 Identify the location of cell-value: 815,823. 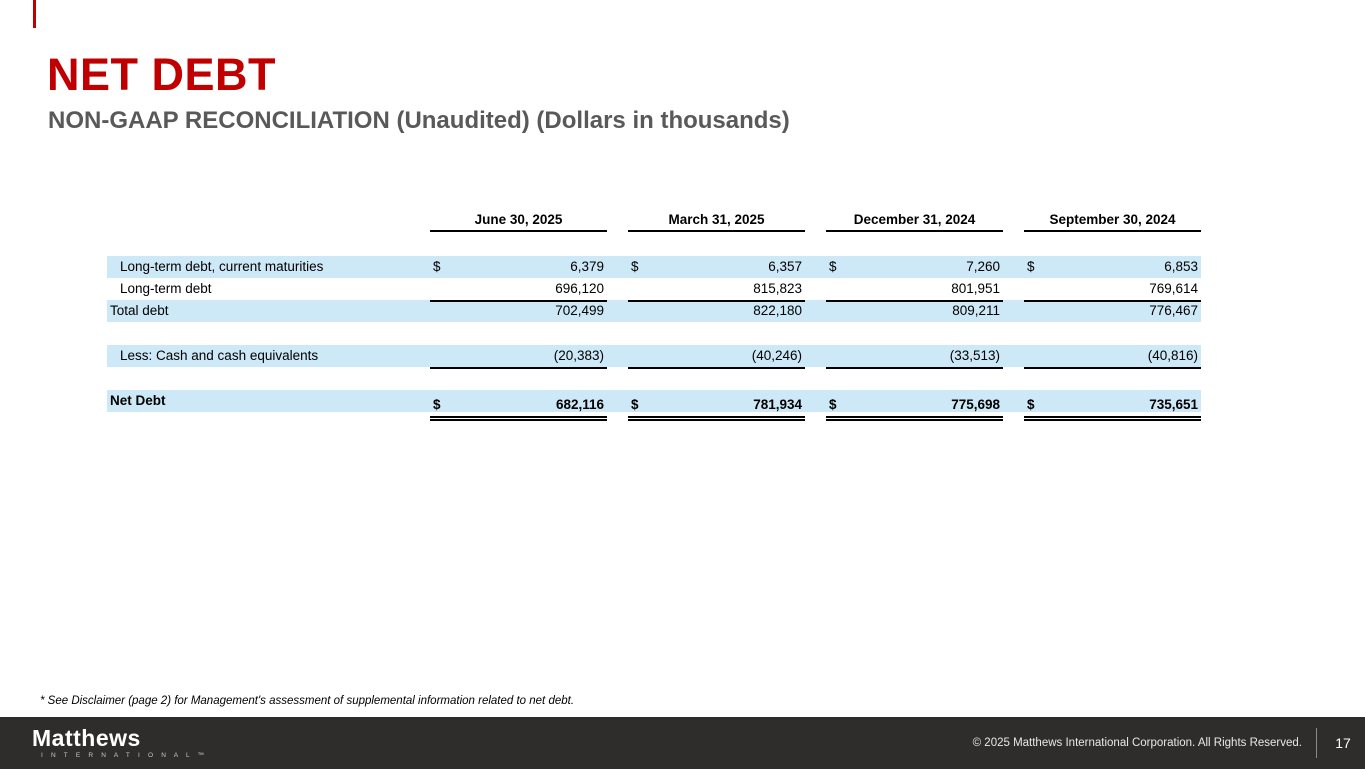
(777, 288).